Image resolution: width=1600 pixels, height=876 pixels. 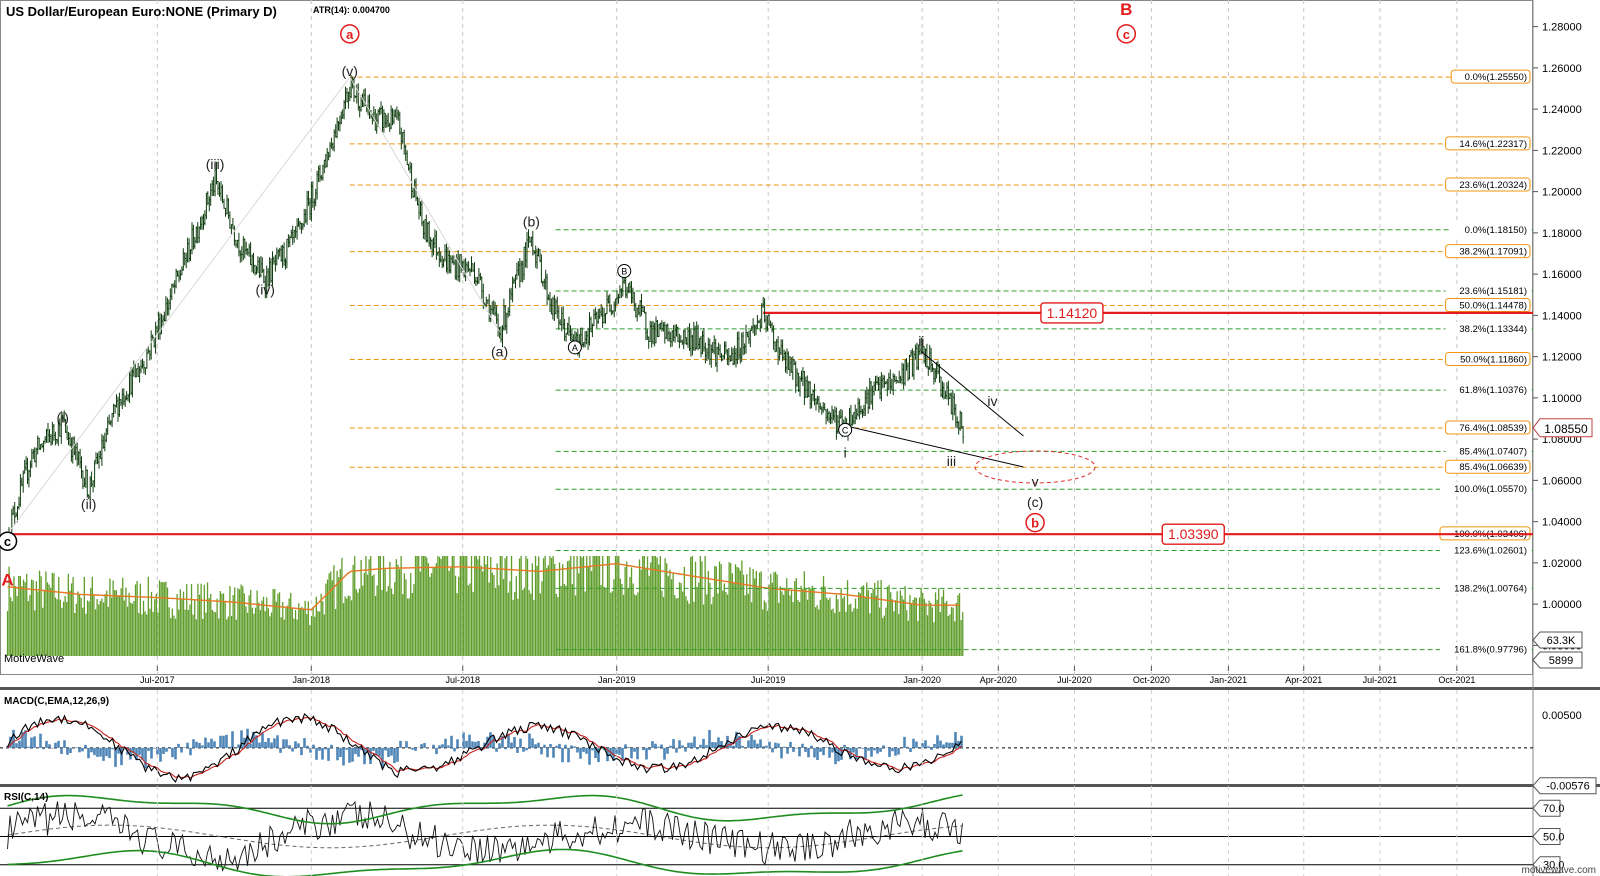 I want to click on wave-label-text: v, so click(x=1035, y=481).